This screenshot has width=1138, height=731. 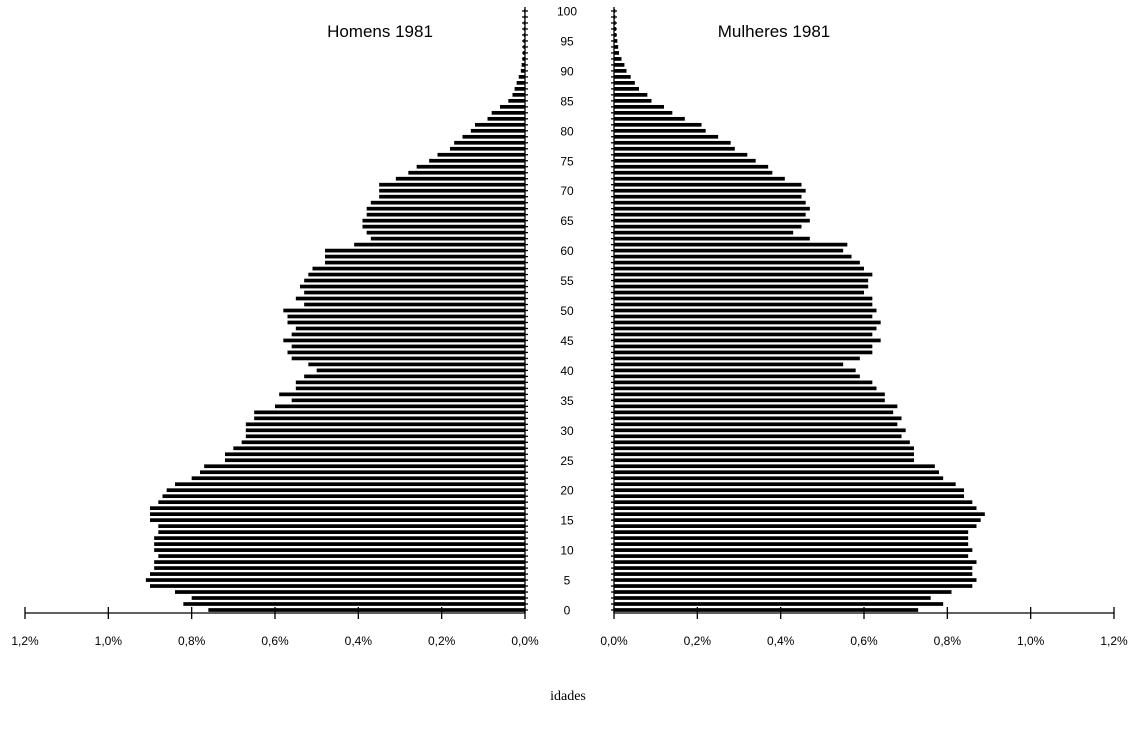 I want to click on age-tick-label: 15, so click(x=567, y=521).